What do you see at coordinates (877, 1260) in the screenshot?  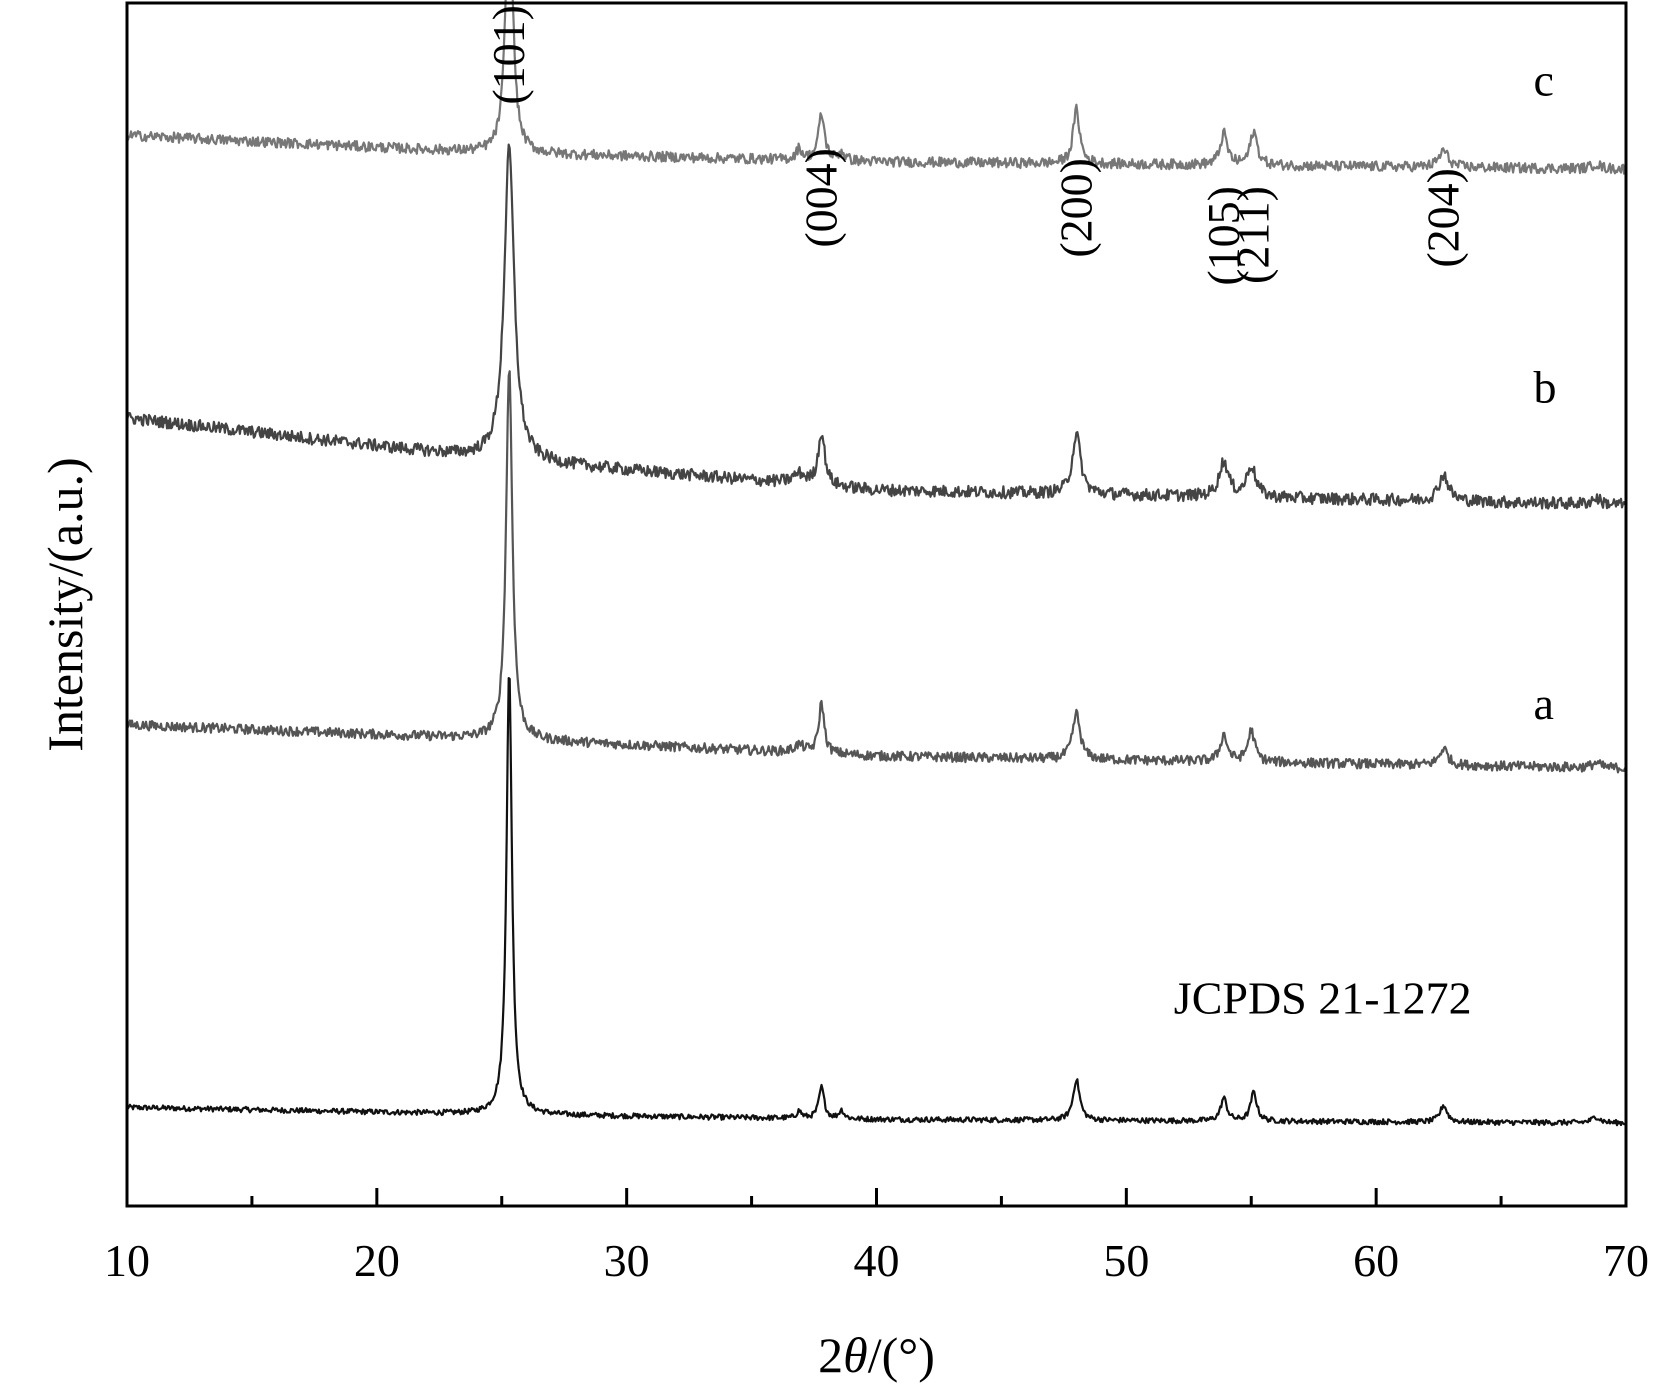 I see `x-tick-label-40: 40` at bounding box center [877, 1260].